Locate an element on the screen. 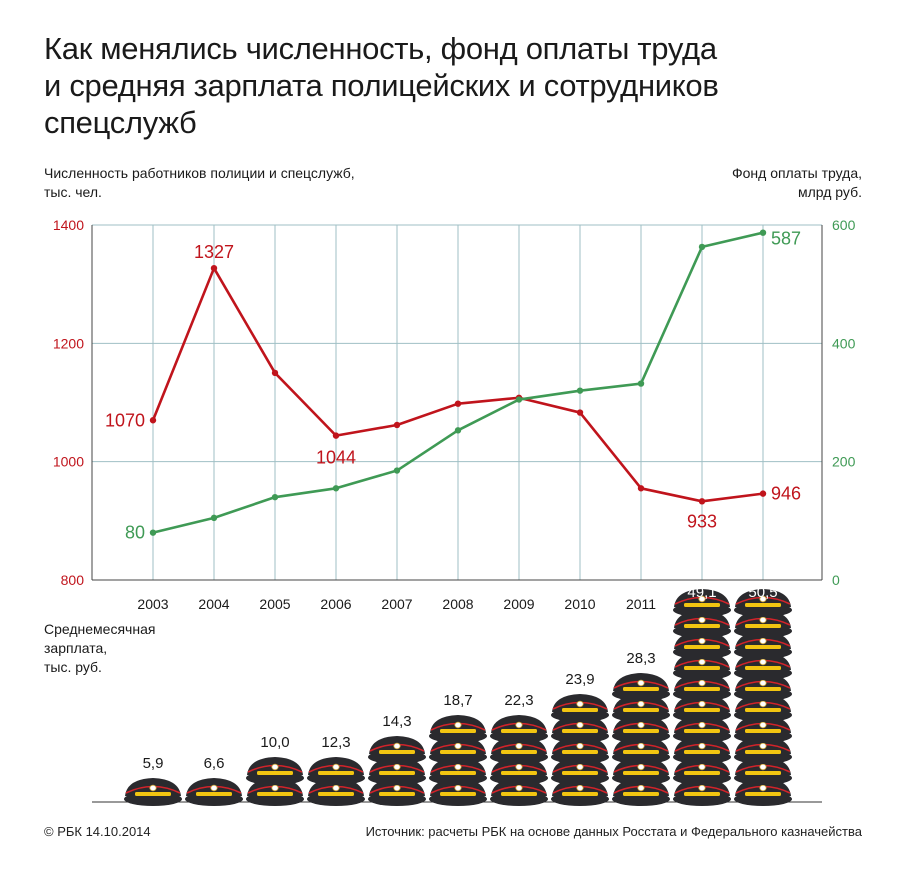 The width and height of the screenshot is (908, 870). x-tick-label: 2006 is located at coordinates (335, 604).